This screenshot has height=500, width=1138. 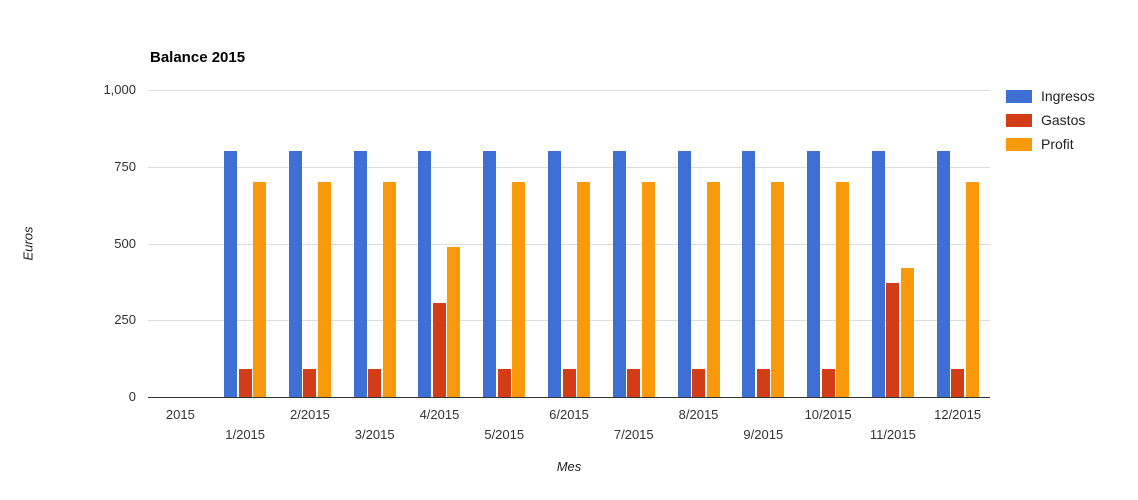 I want to click on bar-gastos-7-2015, so click(x=634, y=383).